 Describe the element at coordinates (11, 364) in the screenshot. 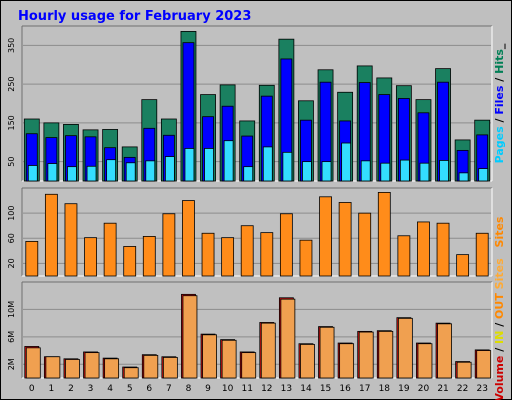

I see `panel-3-y-tick-label: 2M` at that location.